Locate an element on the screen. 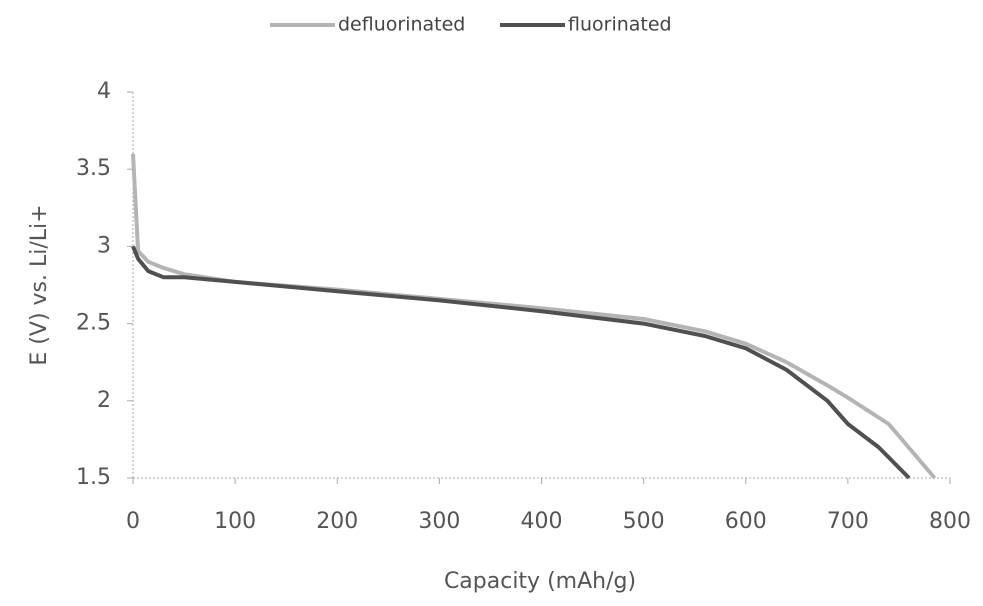  x-tick-label: 700 is located at coordinates (848, 521).